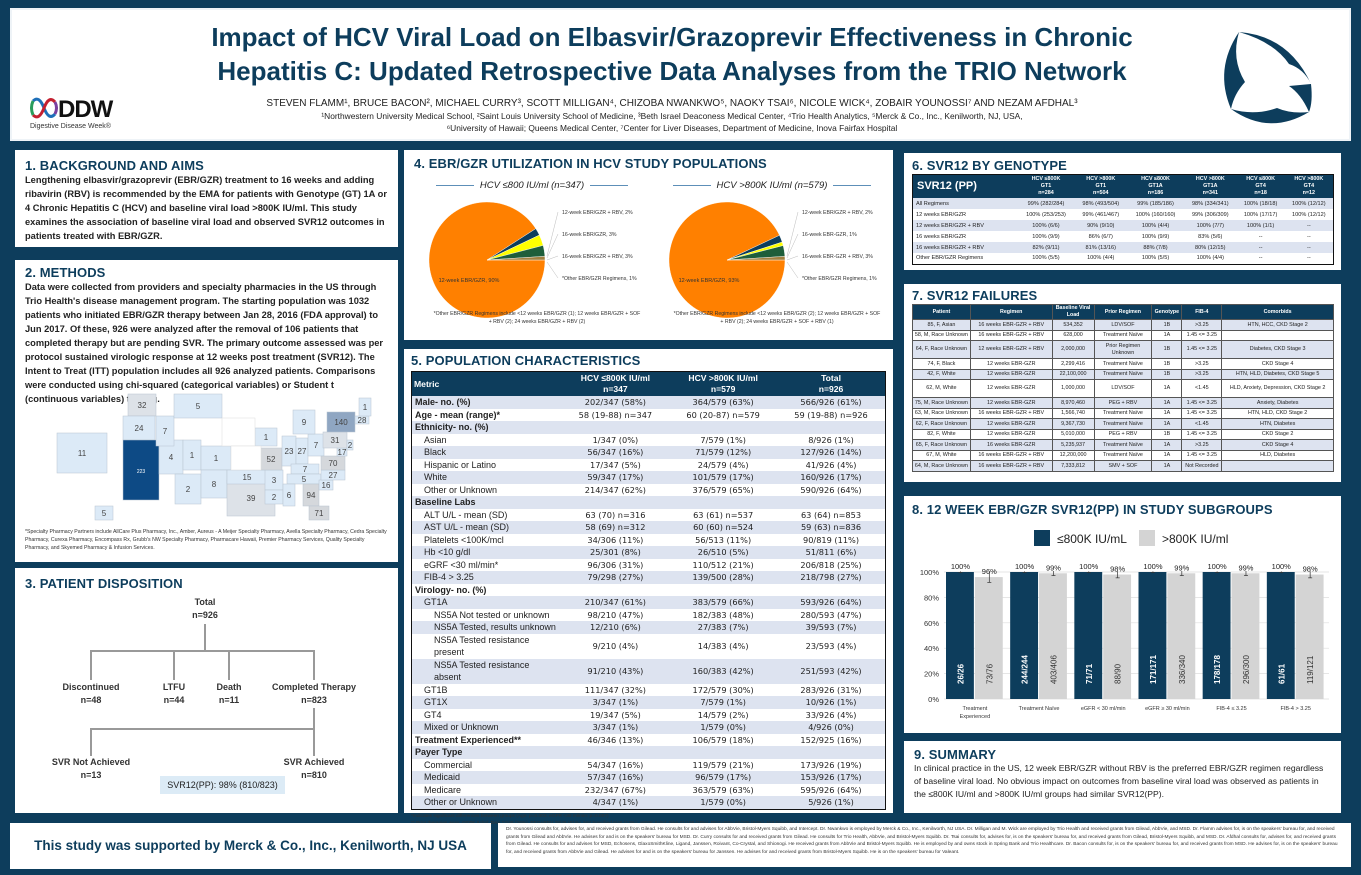 This screenshot has width=1361, height=875. I want to click on cell-value: SMV + SOF, so click(1123, 466).